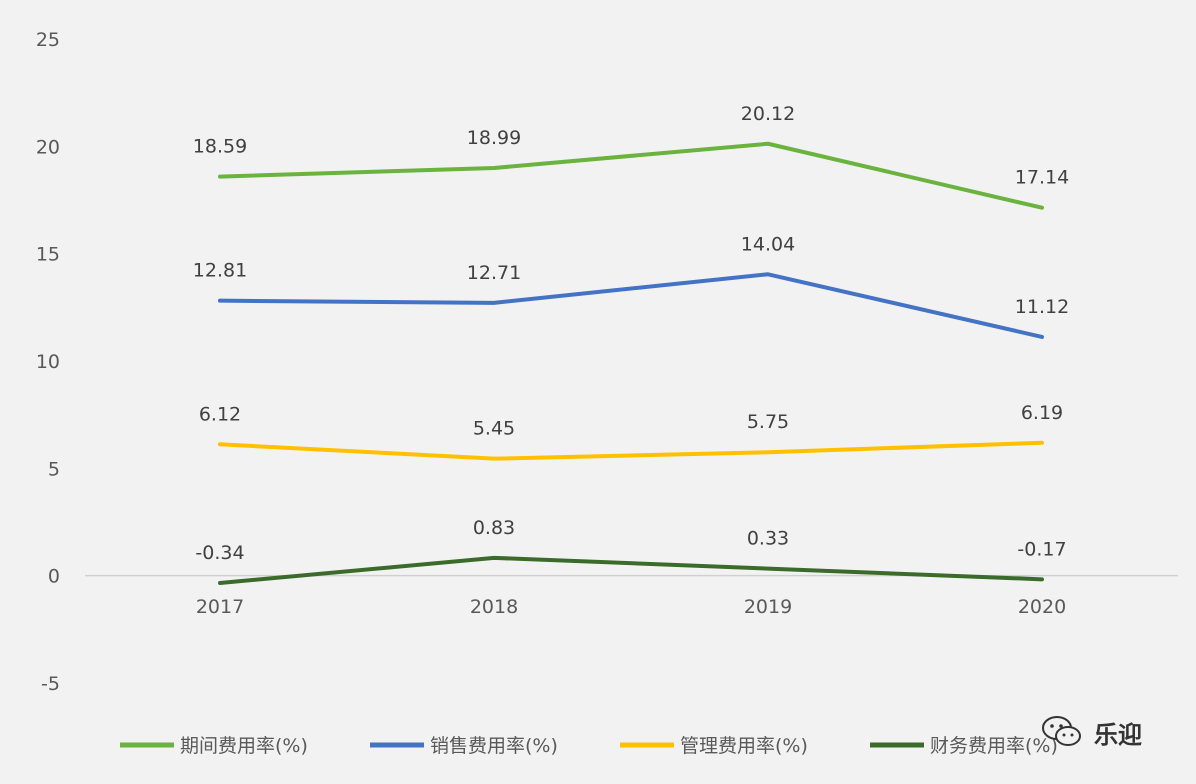  Describe the element at coordinates (494, 746) in the screenshot. I see `legend-label: 销售费用率(%)` at that location.